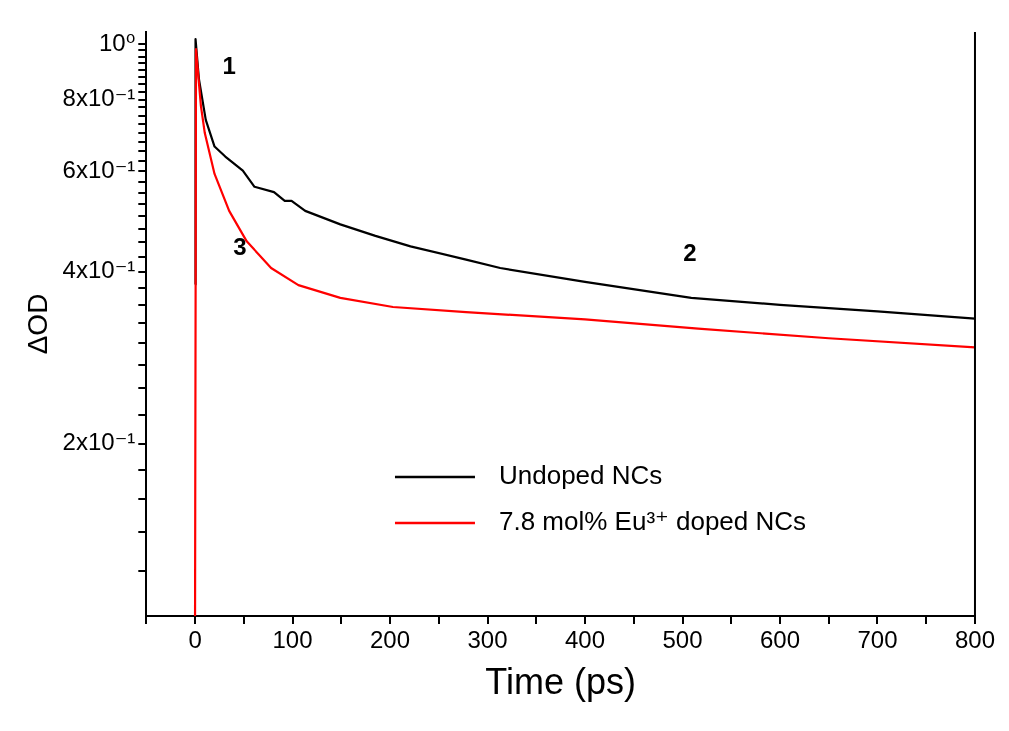  What do you see at coordinates (99, 442) in the screenshot?
I see `y-tick-label: 2x10⁻¹` at bounding box center [99, 442].